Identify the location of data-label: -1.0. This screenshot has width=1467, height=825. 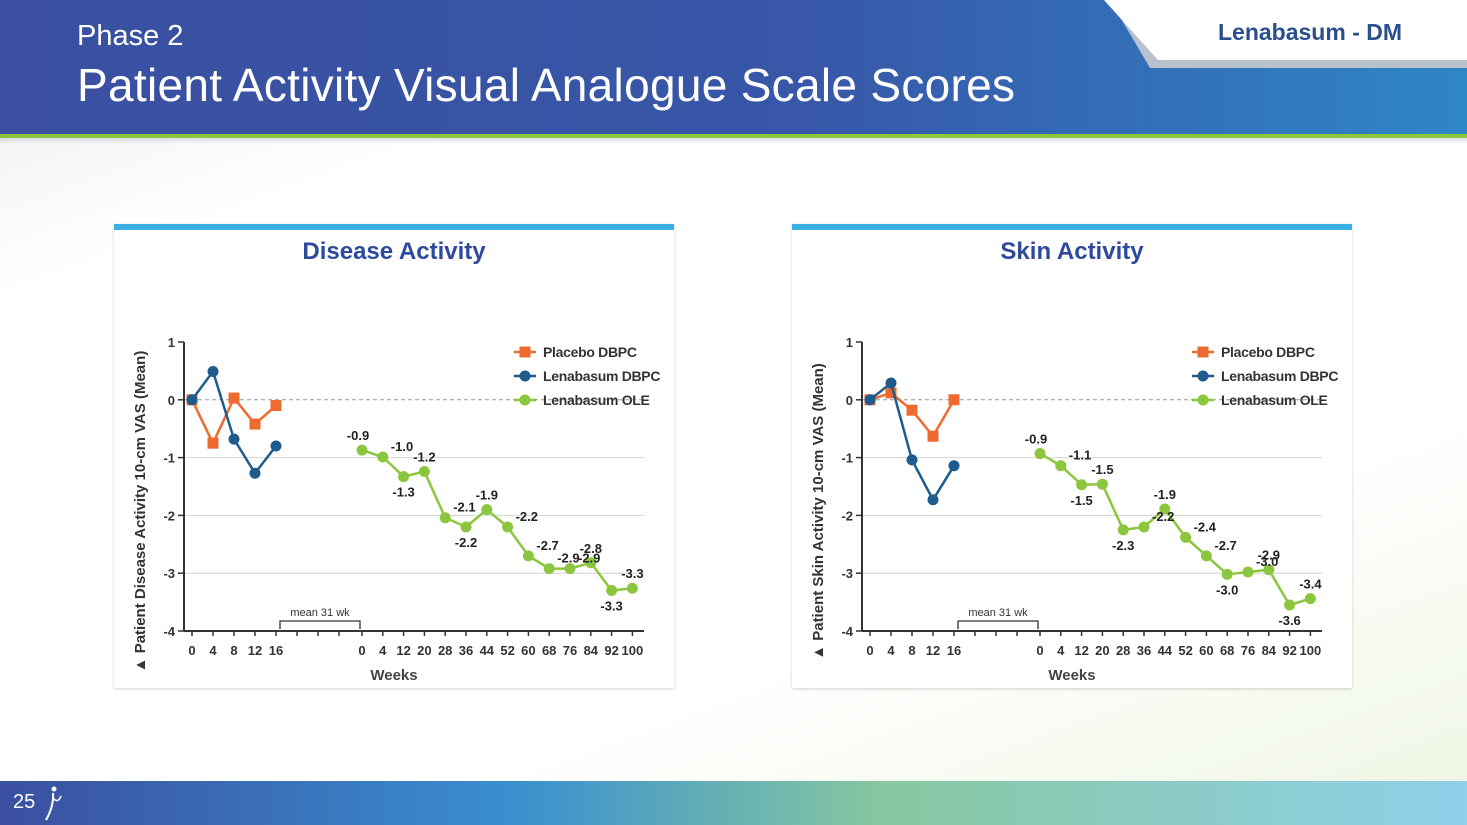
(402, 446).